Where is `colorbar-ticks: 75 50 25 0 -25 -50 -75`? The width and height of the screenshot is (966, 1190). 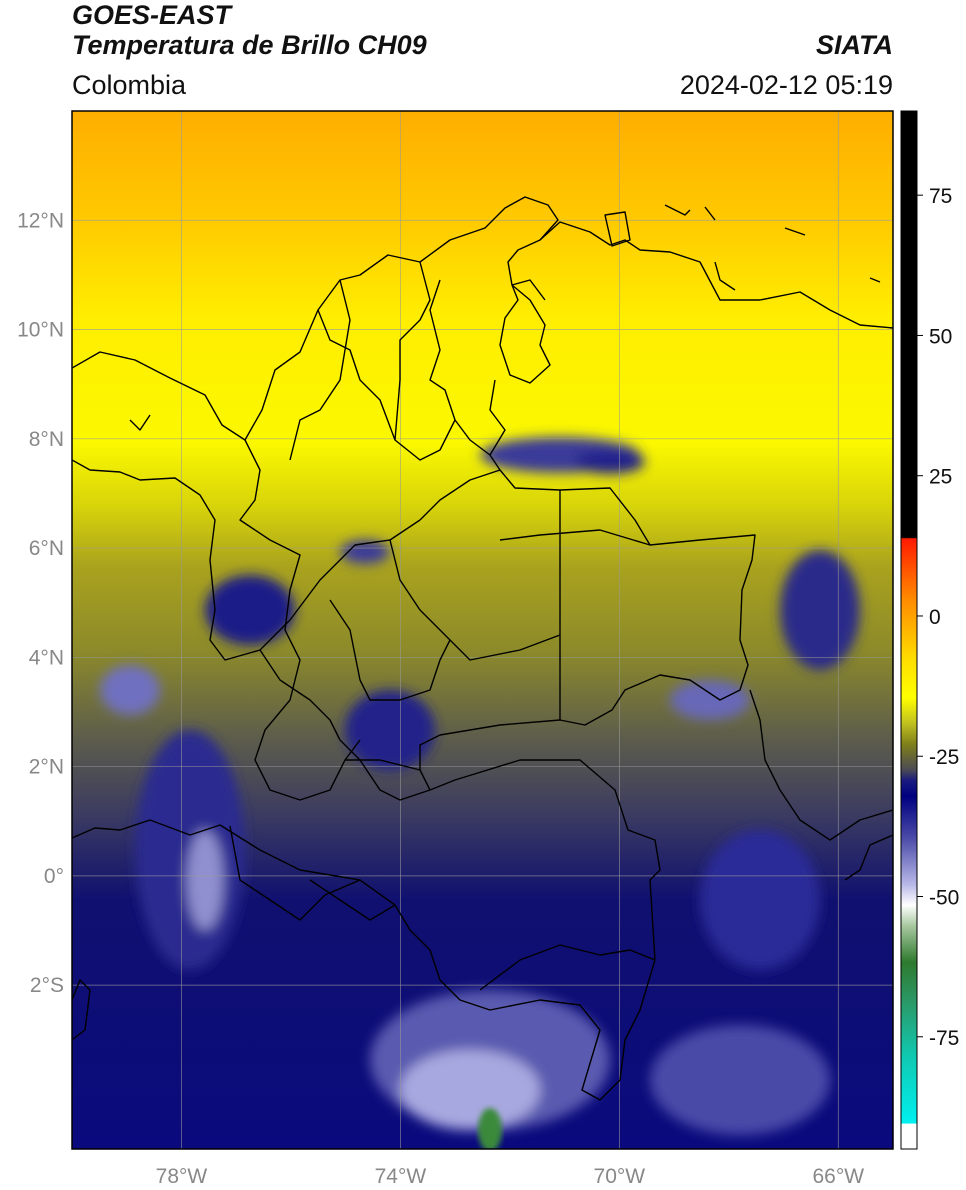
colorbar-ticks: 75 50 25 0 -25 -50 -75 is located at coordinates (938, 617).